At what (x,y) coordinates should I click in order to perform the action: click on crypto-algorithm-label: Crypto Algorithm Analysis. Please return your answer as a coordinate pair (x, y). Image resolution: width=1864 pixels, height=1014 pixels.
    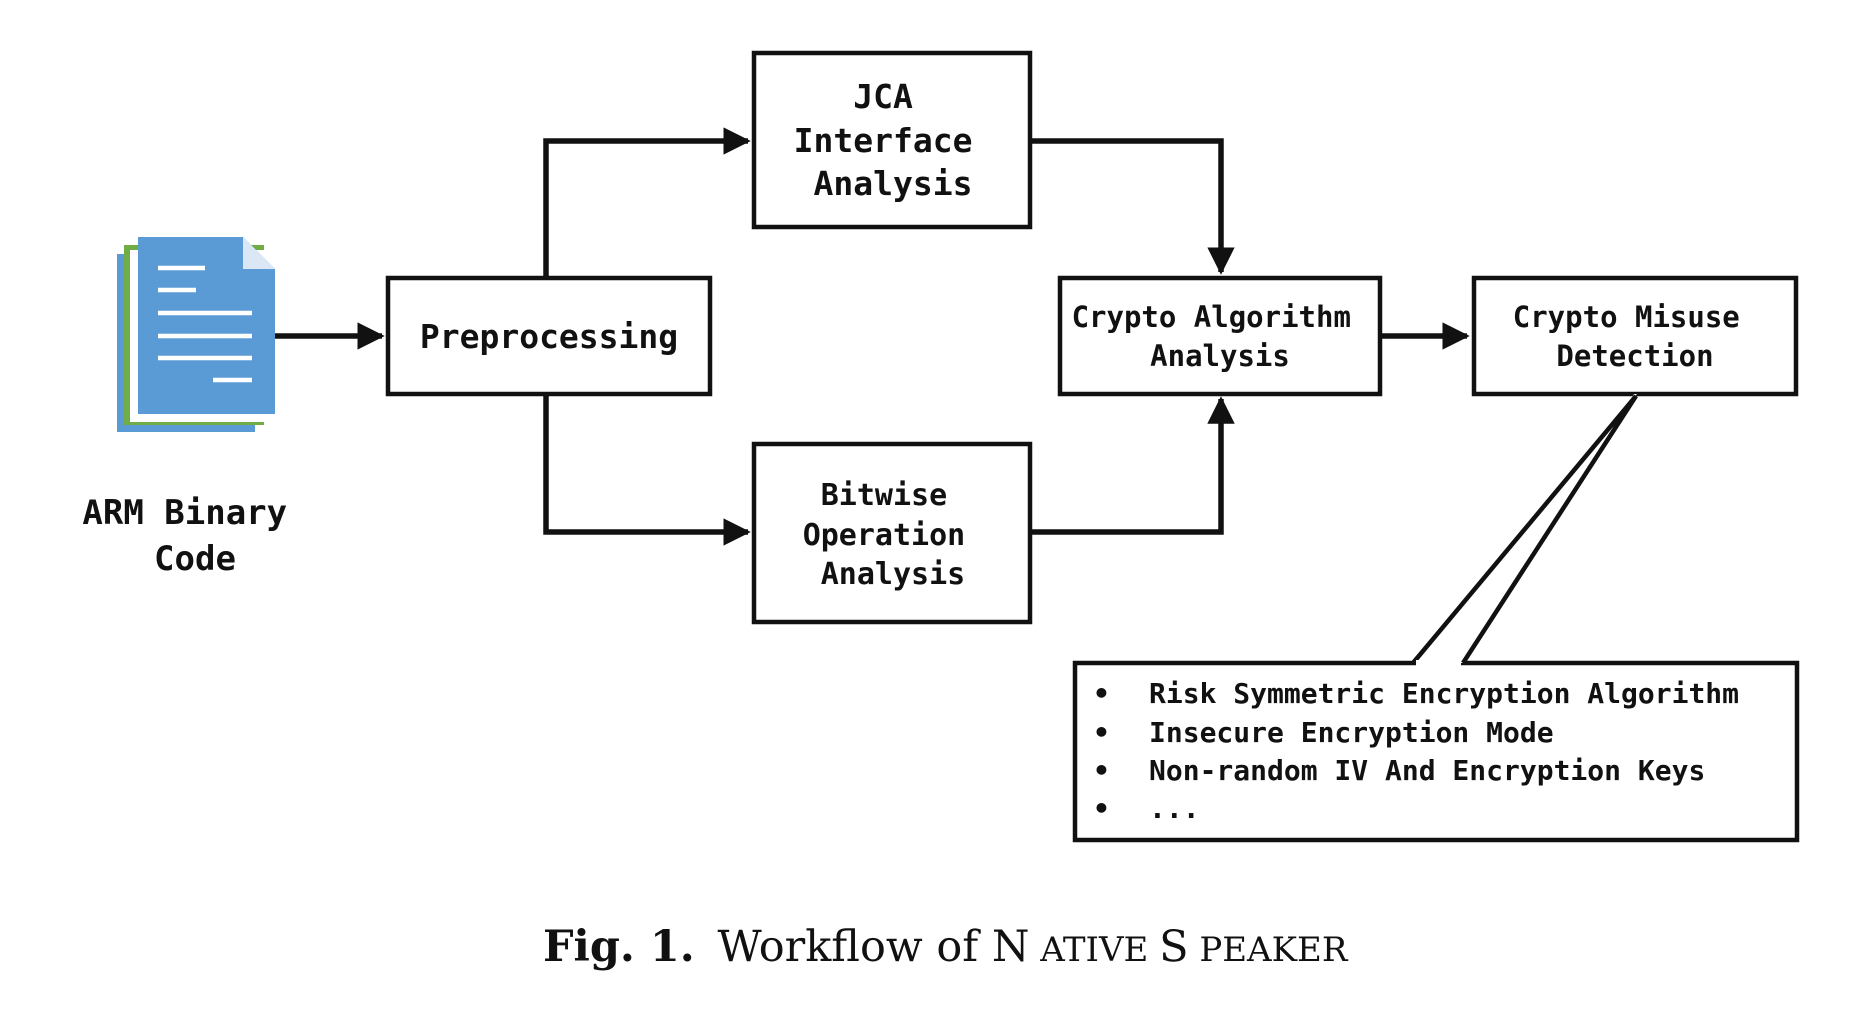
    Looking at the image, I should click on (1220, 336).